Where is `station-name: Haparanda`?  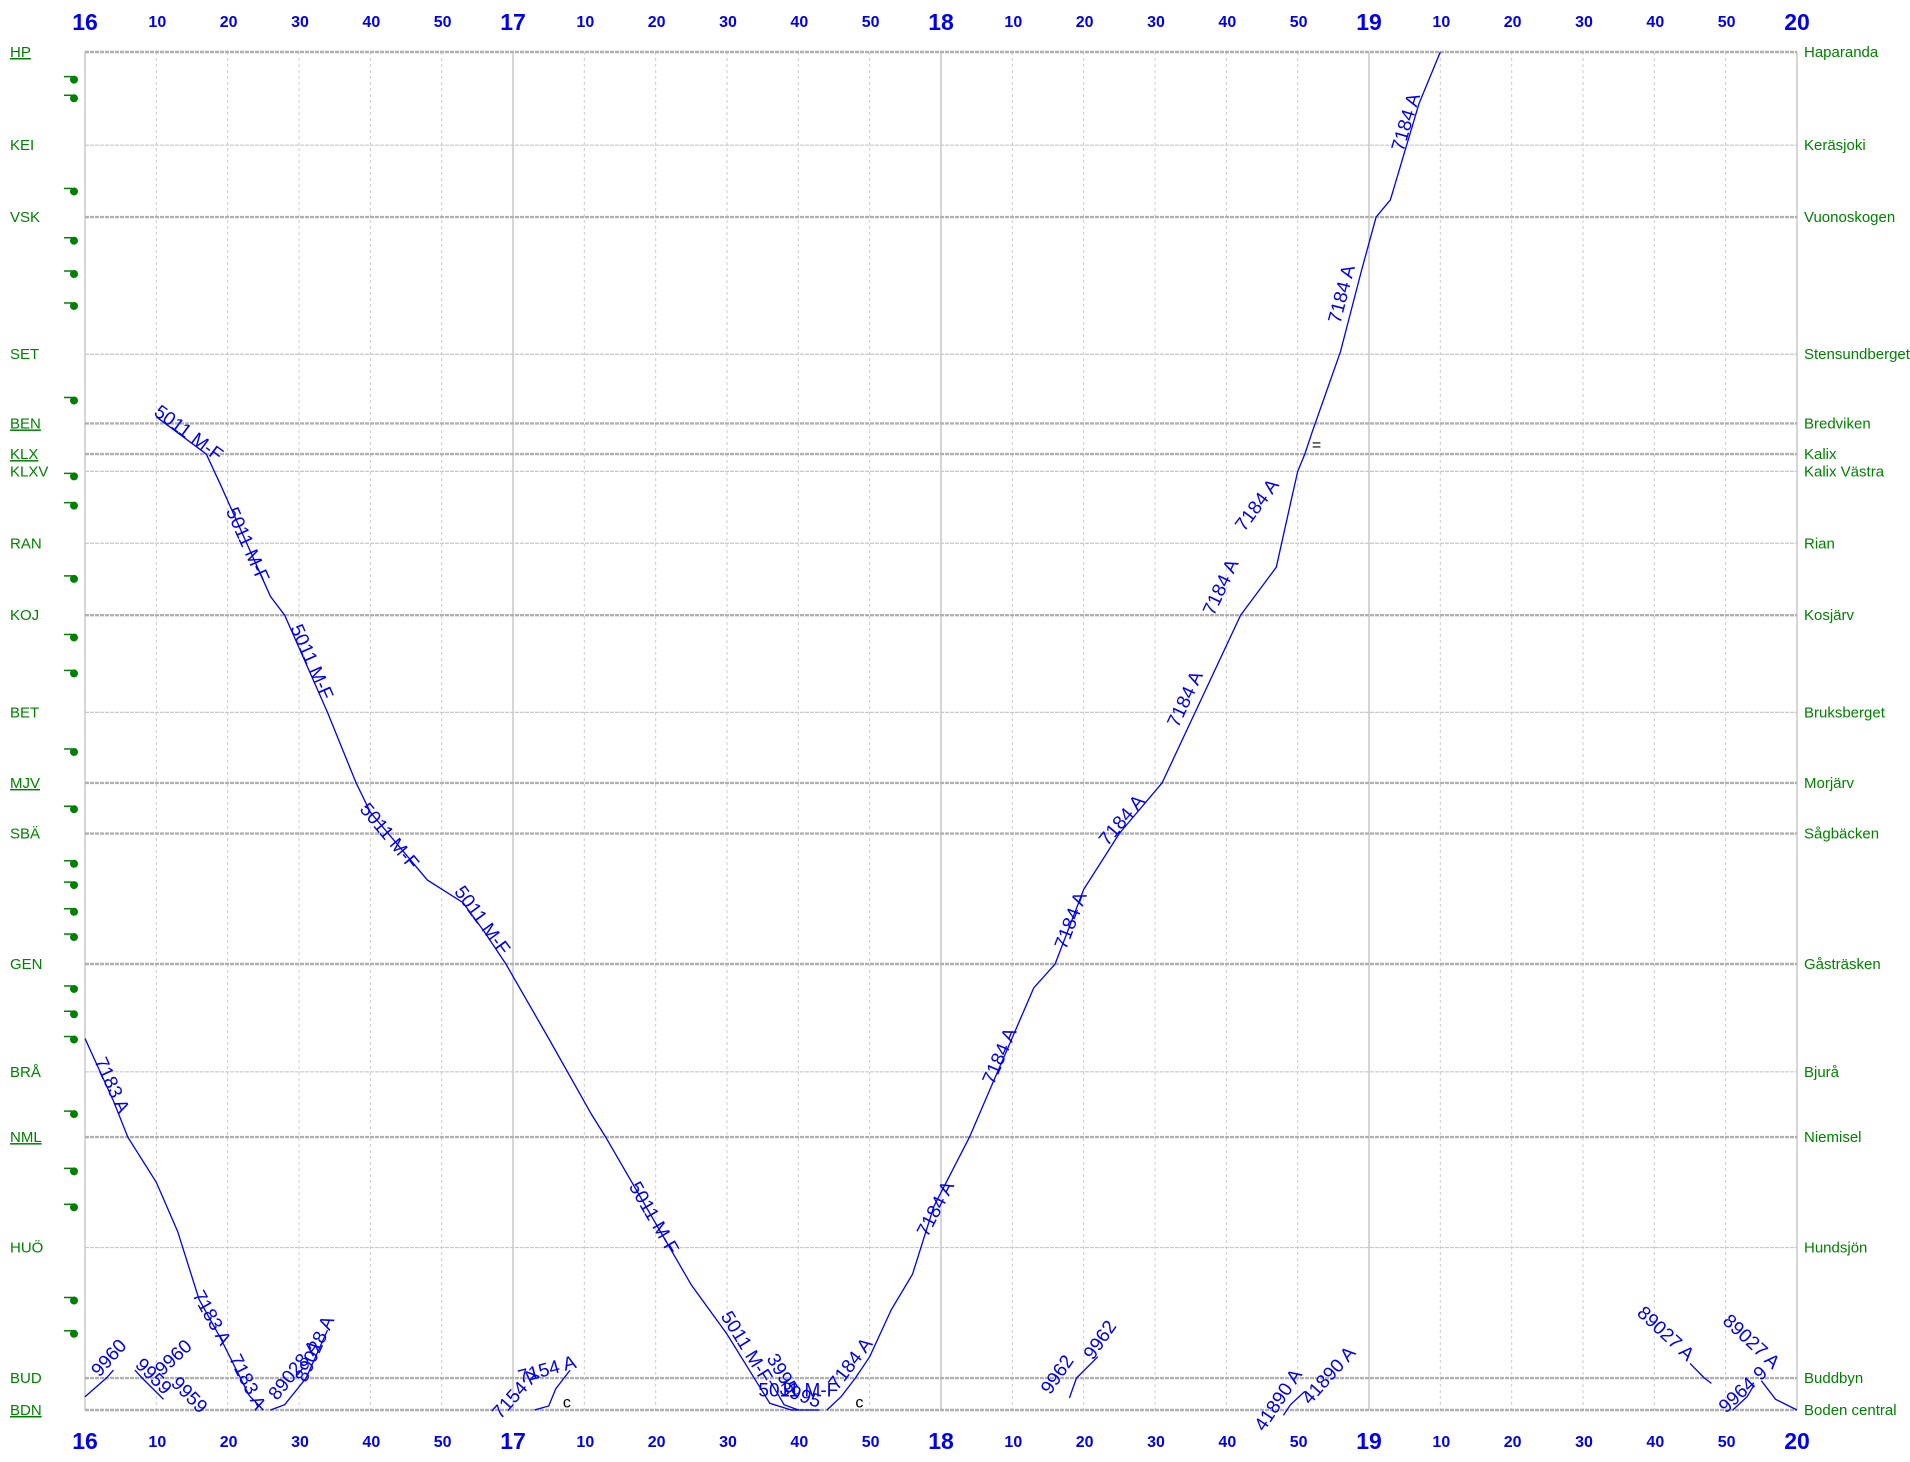 station-name: Haparanda is located at coordinates (1841, 52).